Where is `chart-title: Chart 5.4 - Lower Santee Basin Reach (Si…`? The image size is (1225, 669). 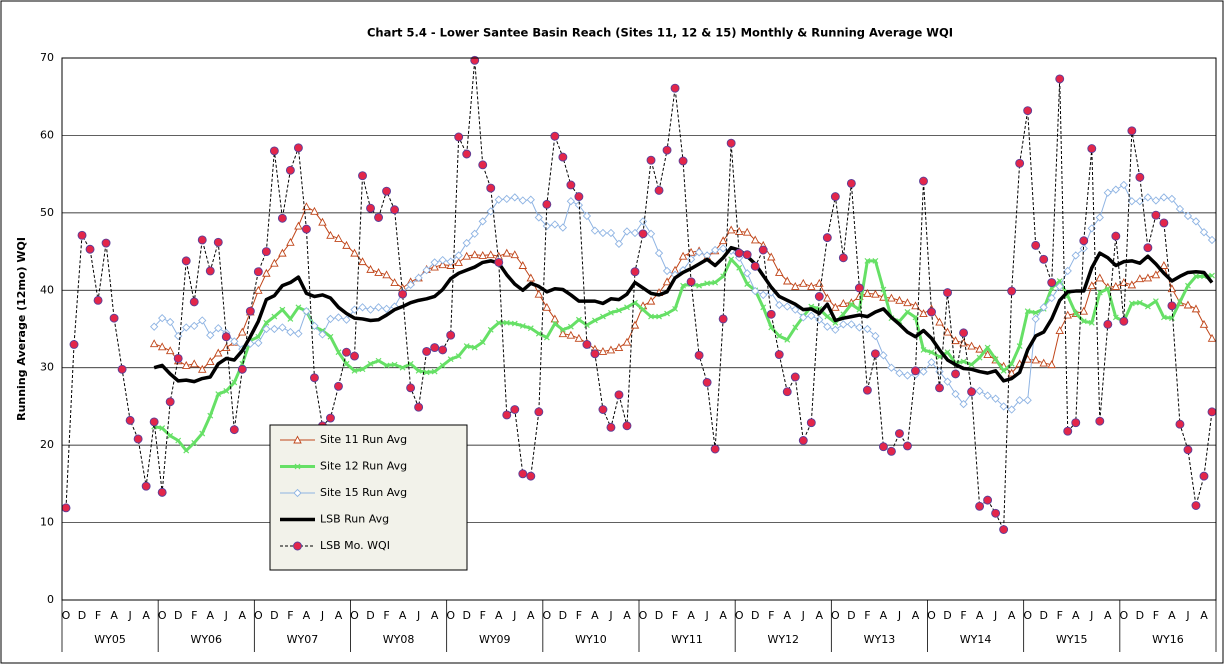 chart-title: Chart 5.4 - Lower Santee Basin Reach (Si… is located at coordinates (660, 33).